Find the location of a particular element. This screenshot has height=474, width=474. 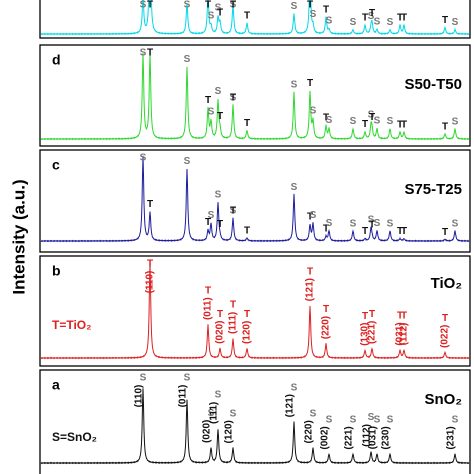

peak-label: (020) is located at coordinates (207, 431).